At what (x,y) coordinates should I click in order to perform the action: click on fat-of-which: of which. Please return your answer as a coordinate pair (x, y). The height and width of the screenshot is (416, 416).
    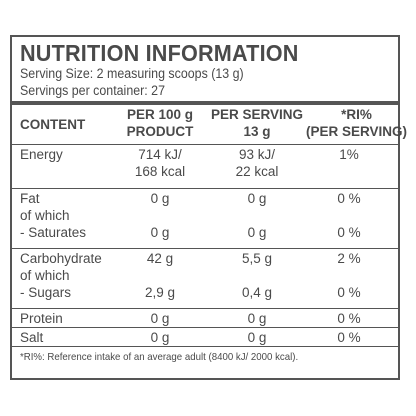
    Looking at the image, I should click on (45, 215).